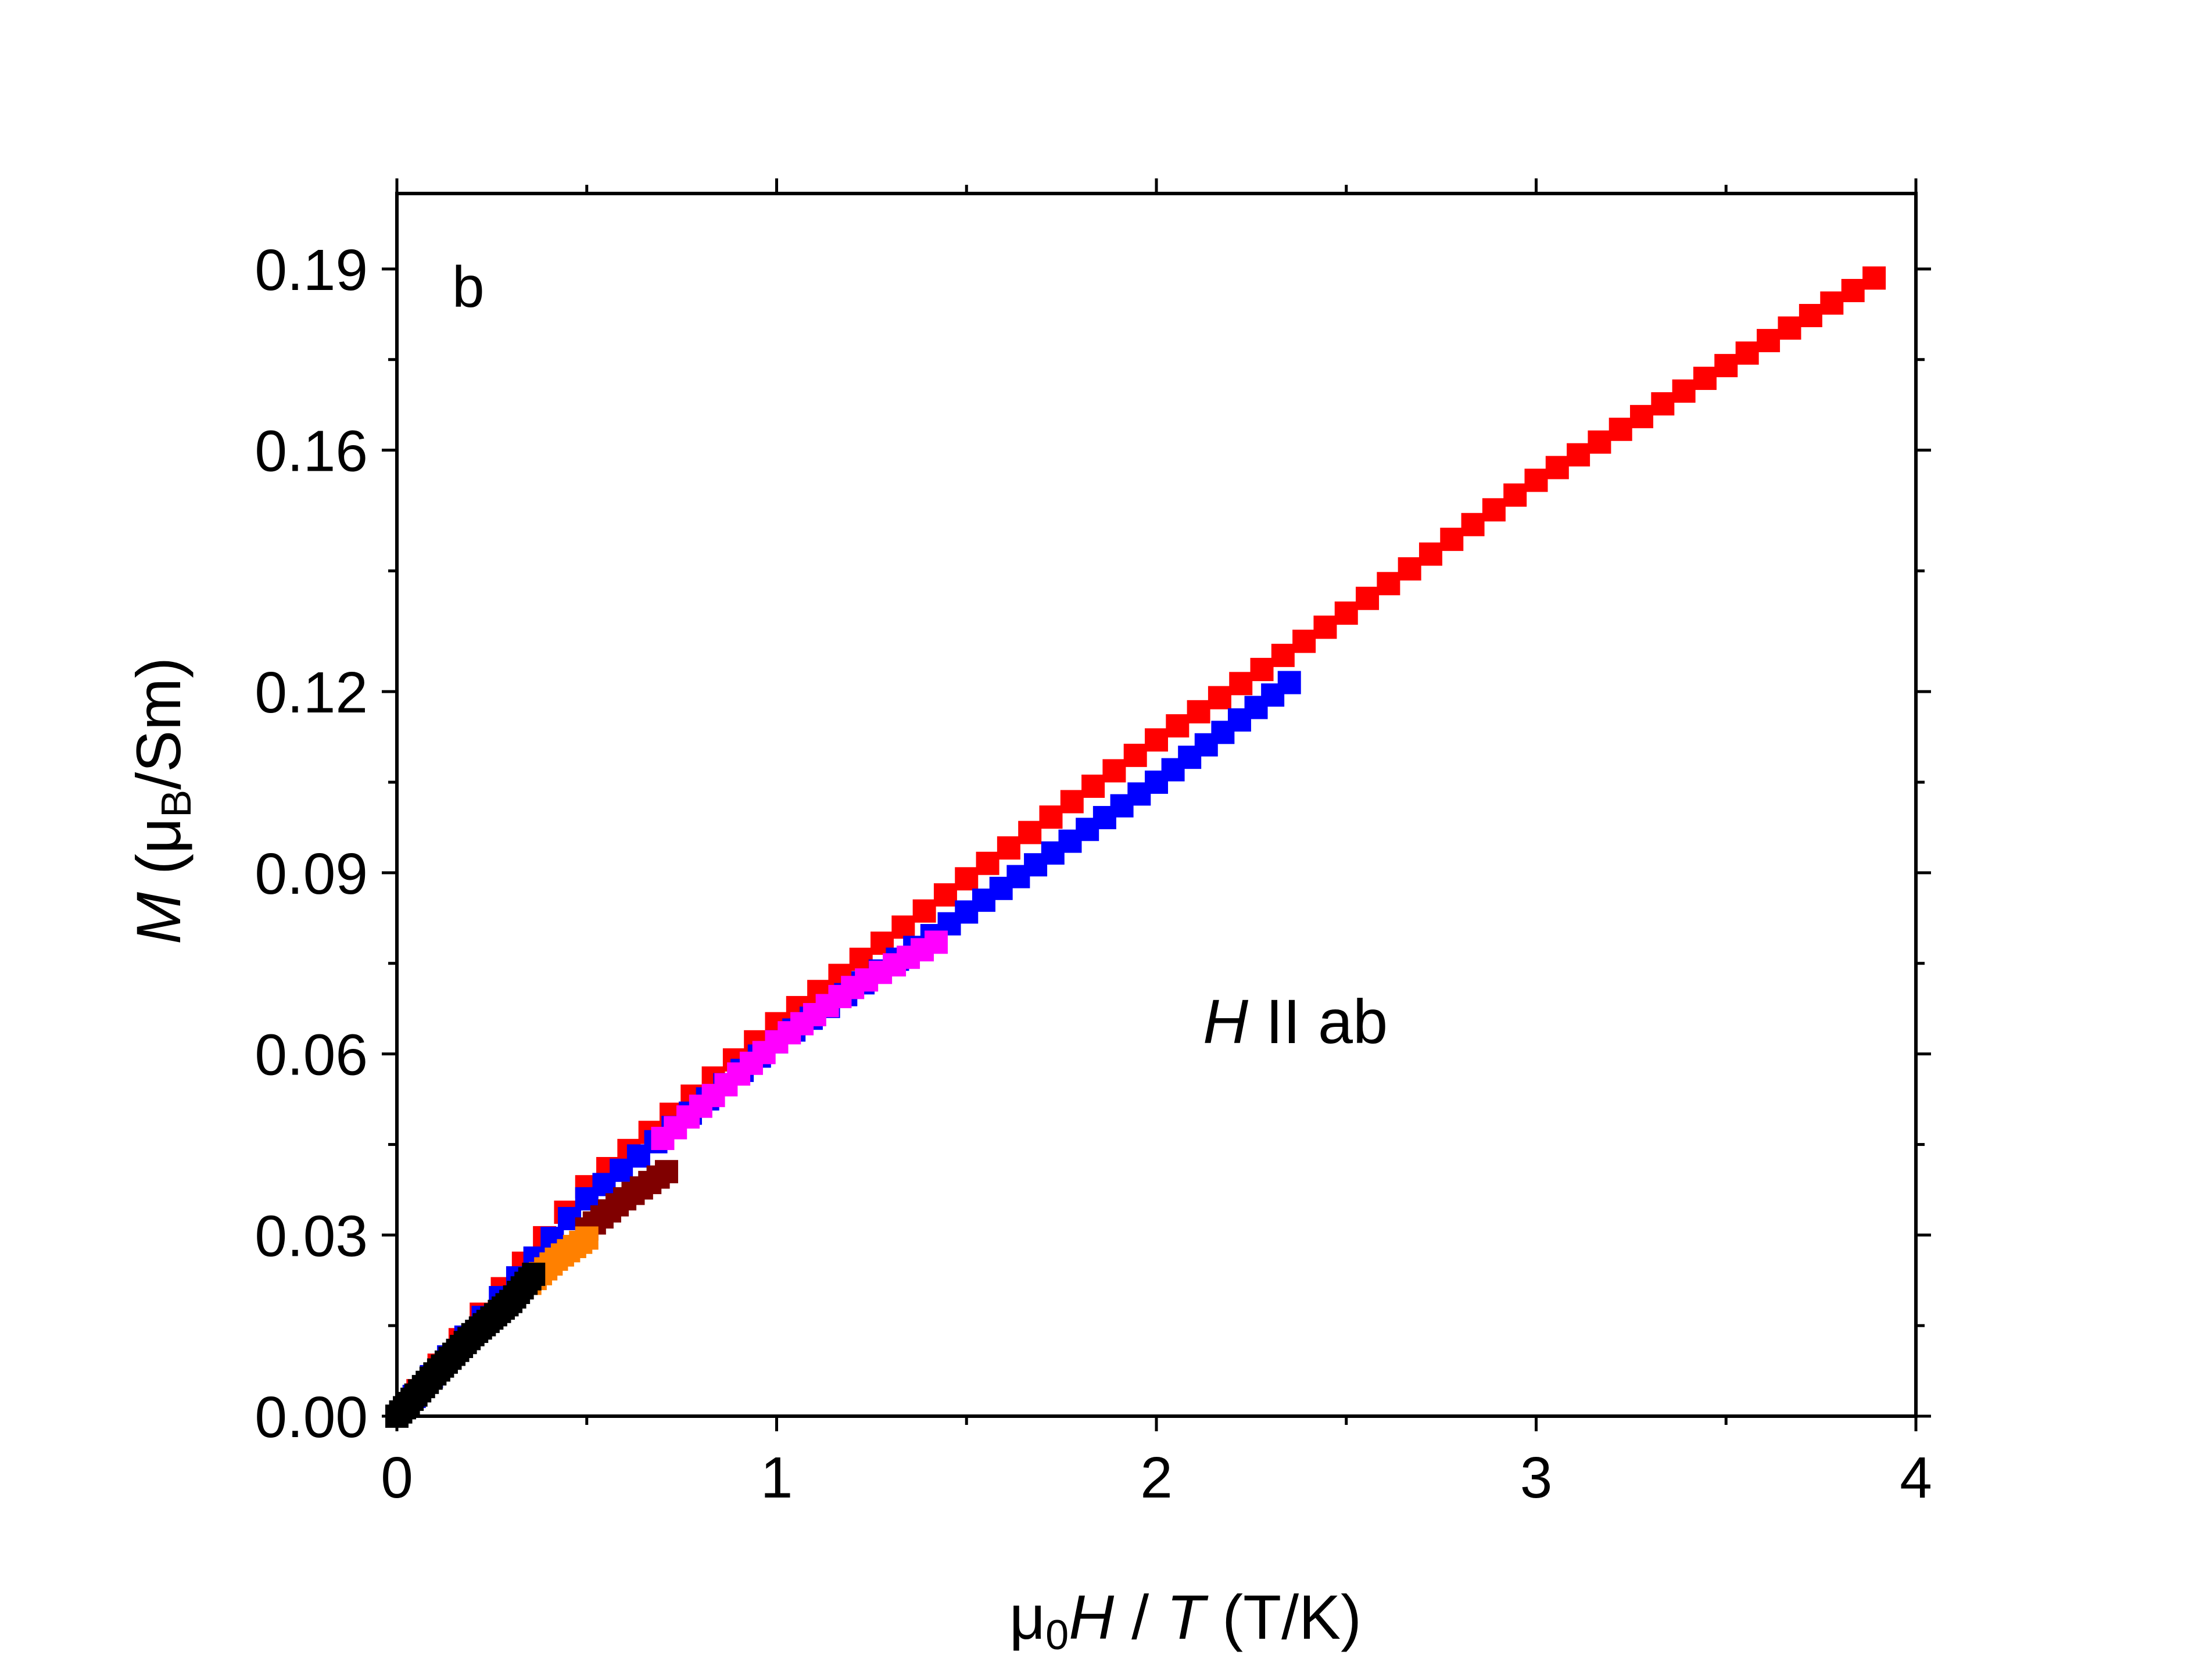 The height and width of the screenshot is (1680, 2196). What do you see at coordinates (1027, 1617) in the screenshot?
I see `x-title-prefix: μ` at bounding box center [1027, 1617].